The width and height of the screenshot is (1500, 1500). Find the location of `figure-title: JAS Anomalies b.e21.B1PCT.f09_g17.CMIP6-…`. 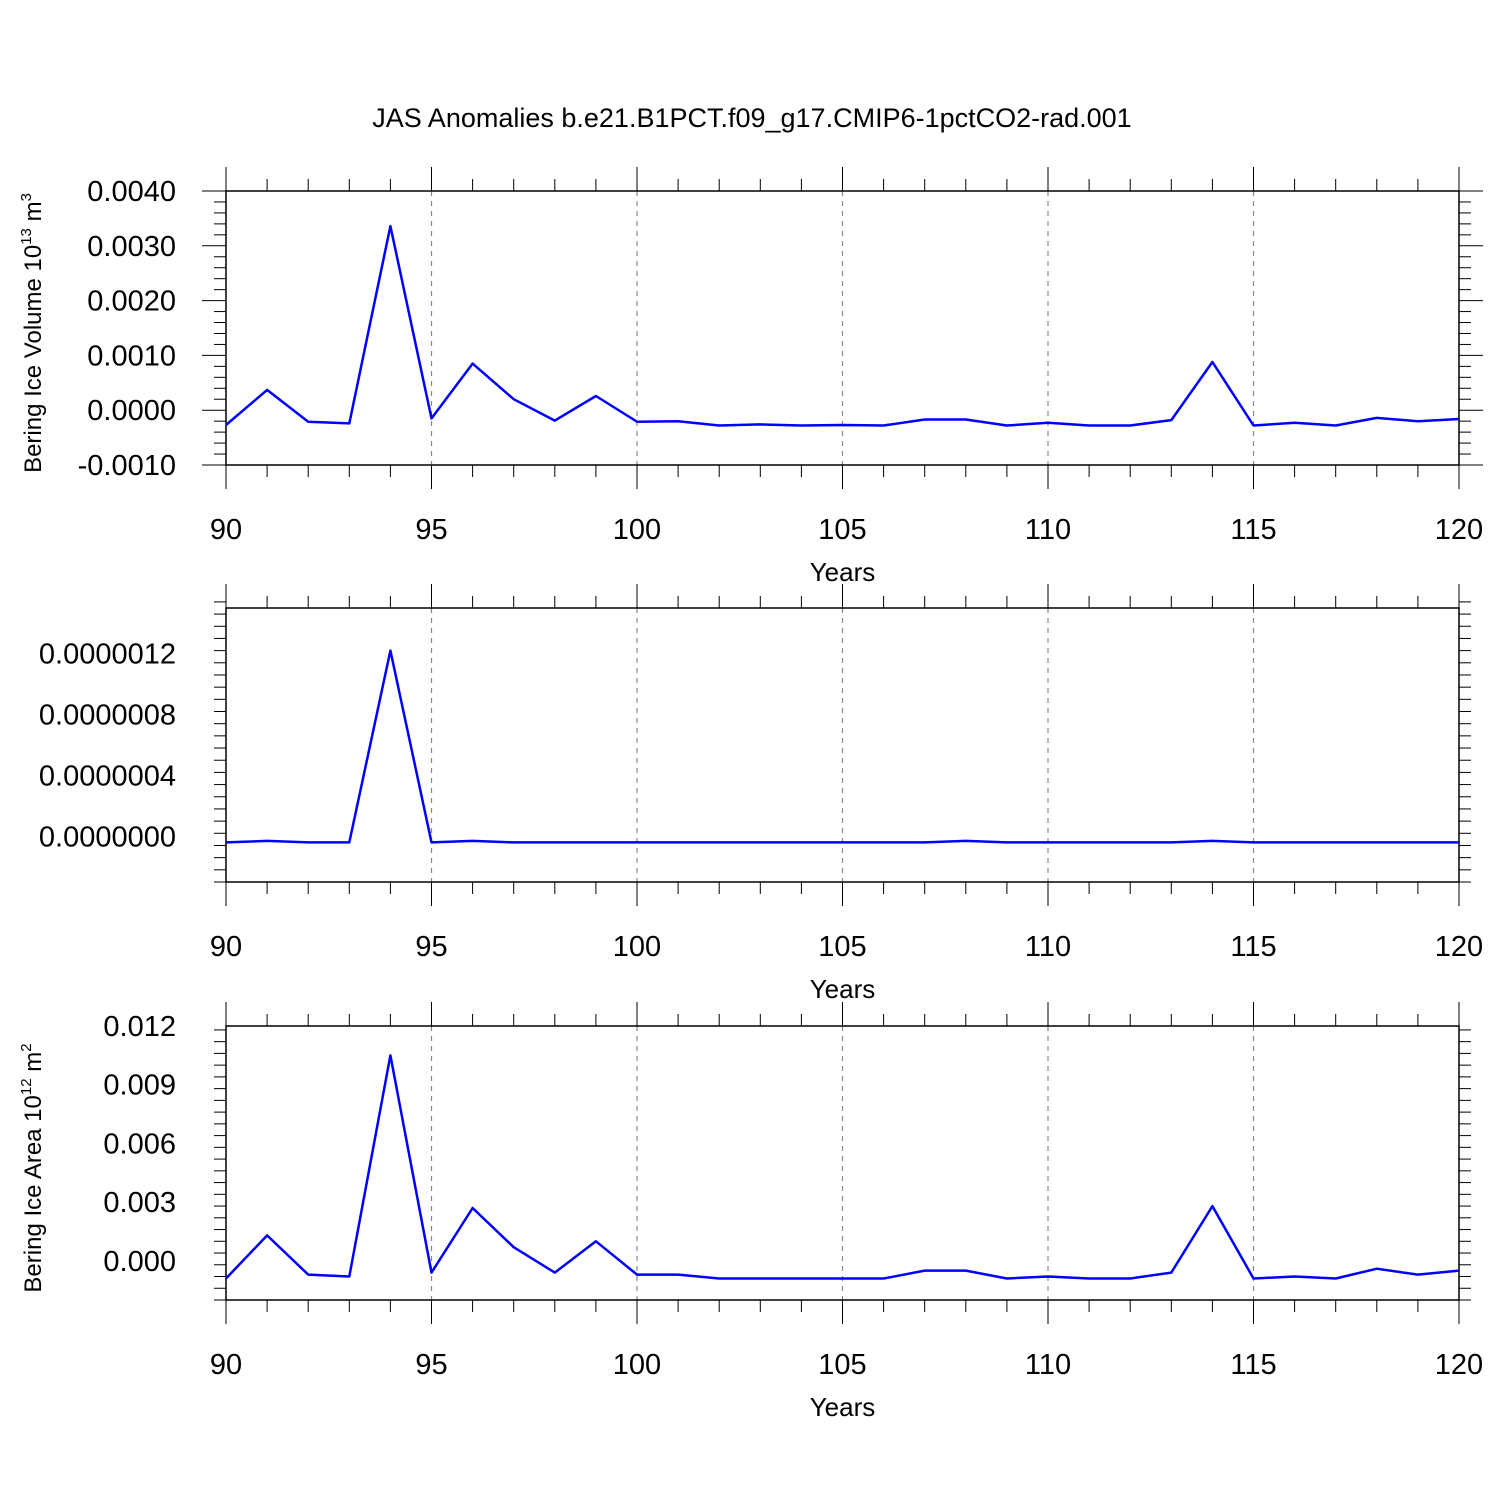

figure-title: JAS Anomalies b.e21.B1PCT.f09_g17.CMIP6-… is located at coordinates (751, 118).